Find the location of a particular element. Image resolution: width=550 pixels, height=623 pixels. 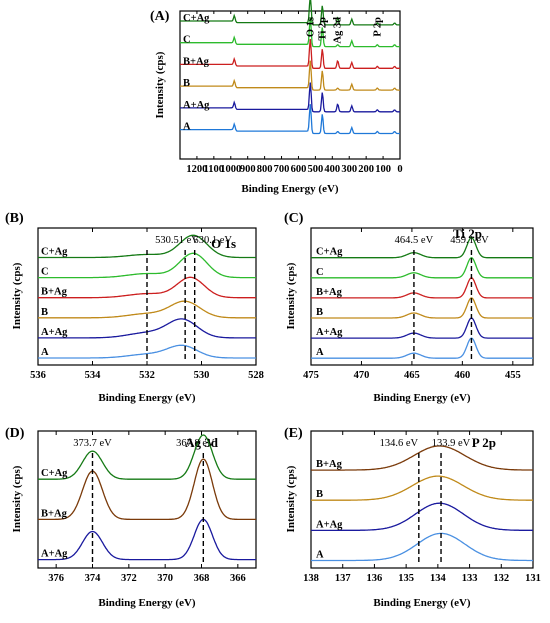

x-tick-label: 900 is located at coordinates (248, 169).